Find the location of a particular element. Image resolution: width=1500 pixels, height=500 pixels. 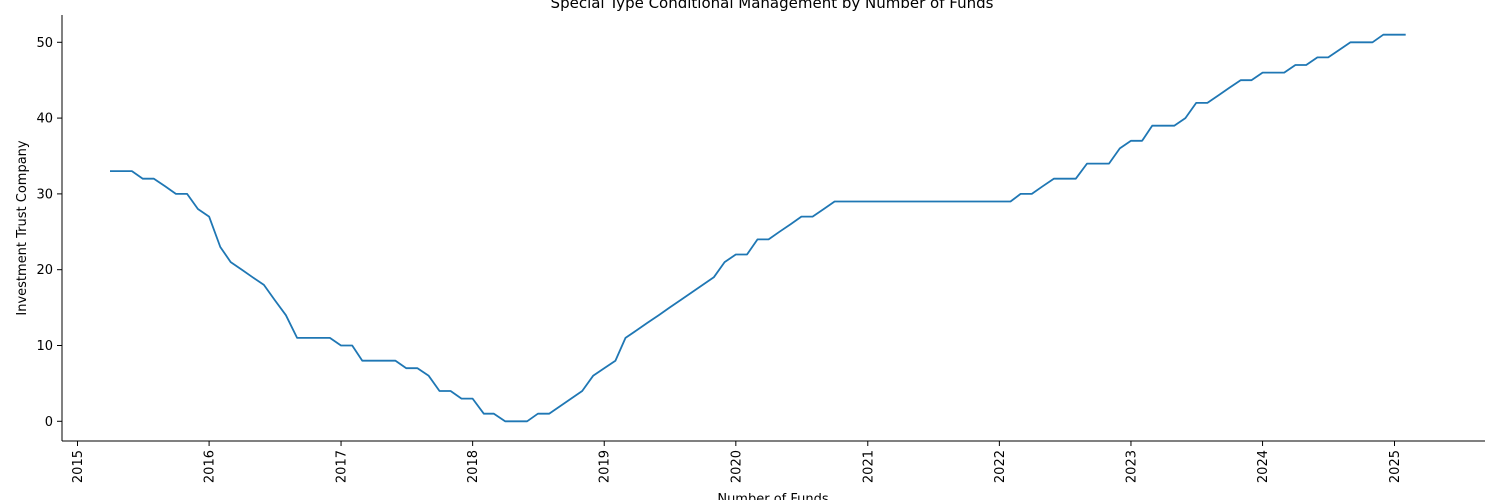

x-tick-label: 2019 is located at coordinates (605, 466).